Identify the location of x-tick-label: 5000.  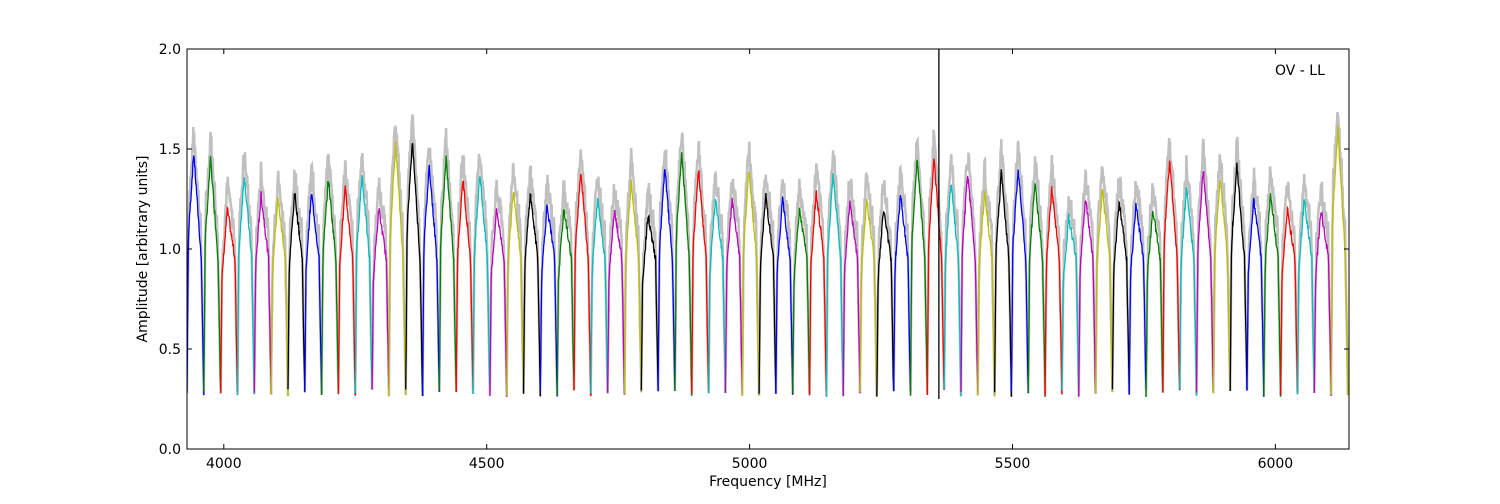
(750, 464).